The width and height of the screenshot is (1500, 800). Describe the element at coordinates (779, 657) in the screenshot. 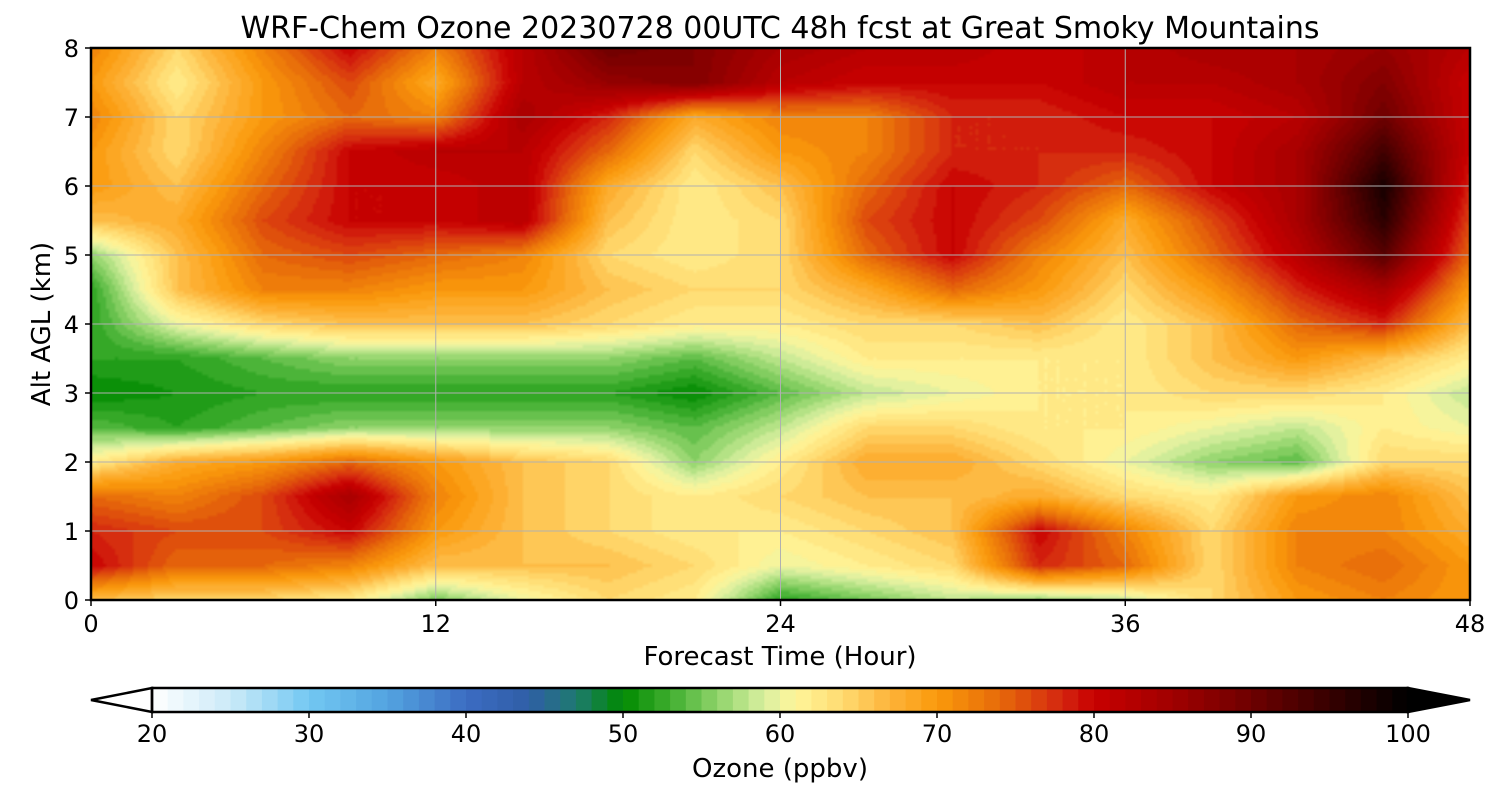

I see `x-axis-label: Forecast Time (Hour)` at that location.